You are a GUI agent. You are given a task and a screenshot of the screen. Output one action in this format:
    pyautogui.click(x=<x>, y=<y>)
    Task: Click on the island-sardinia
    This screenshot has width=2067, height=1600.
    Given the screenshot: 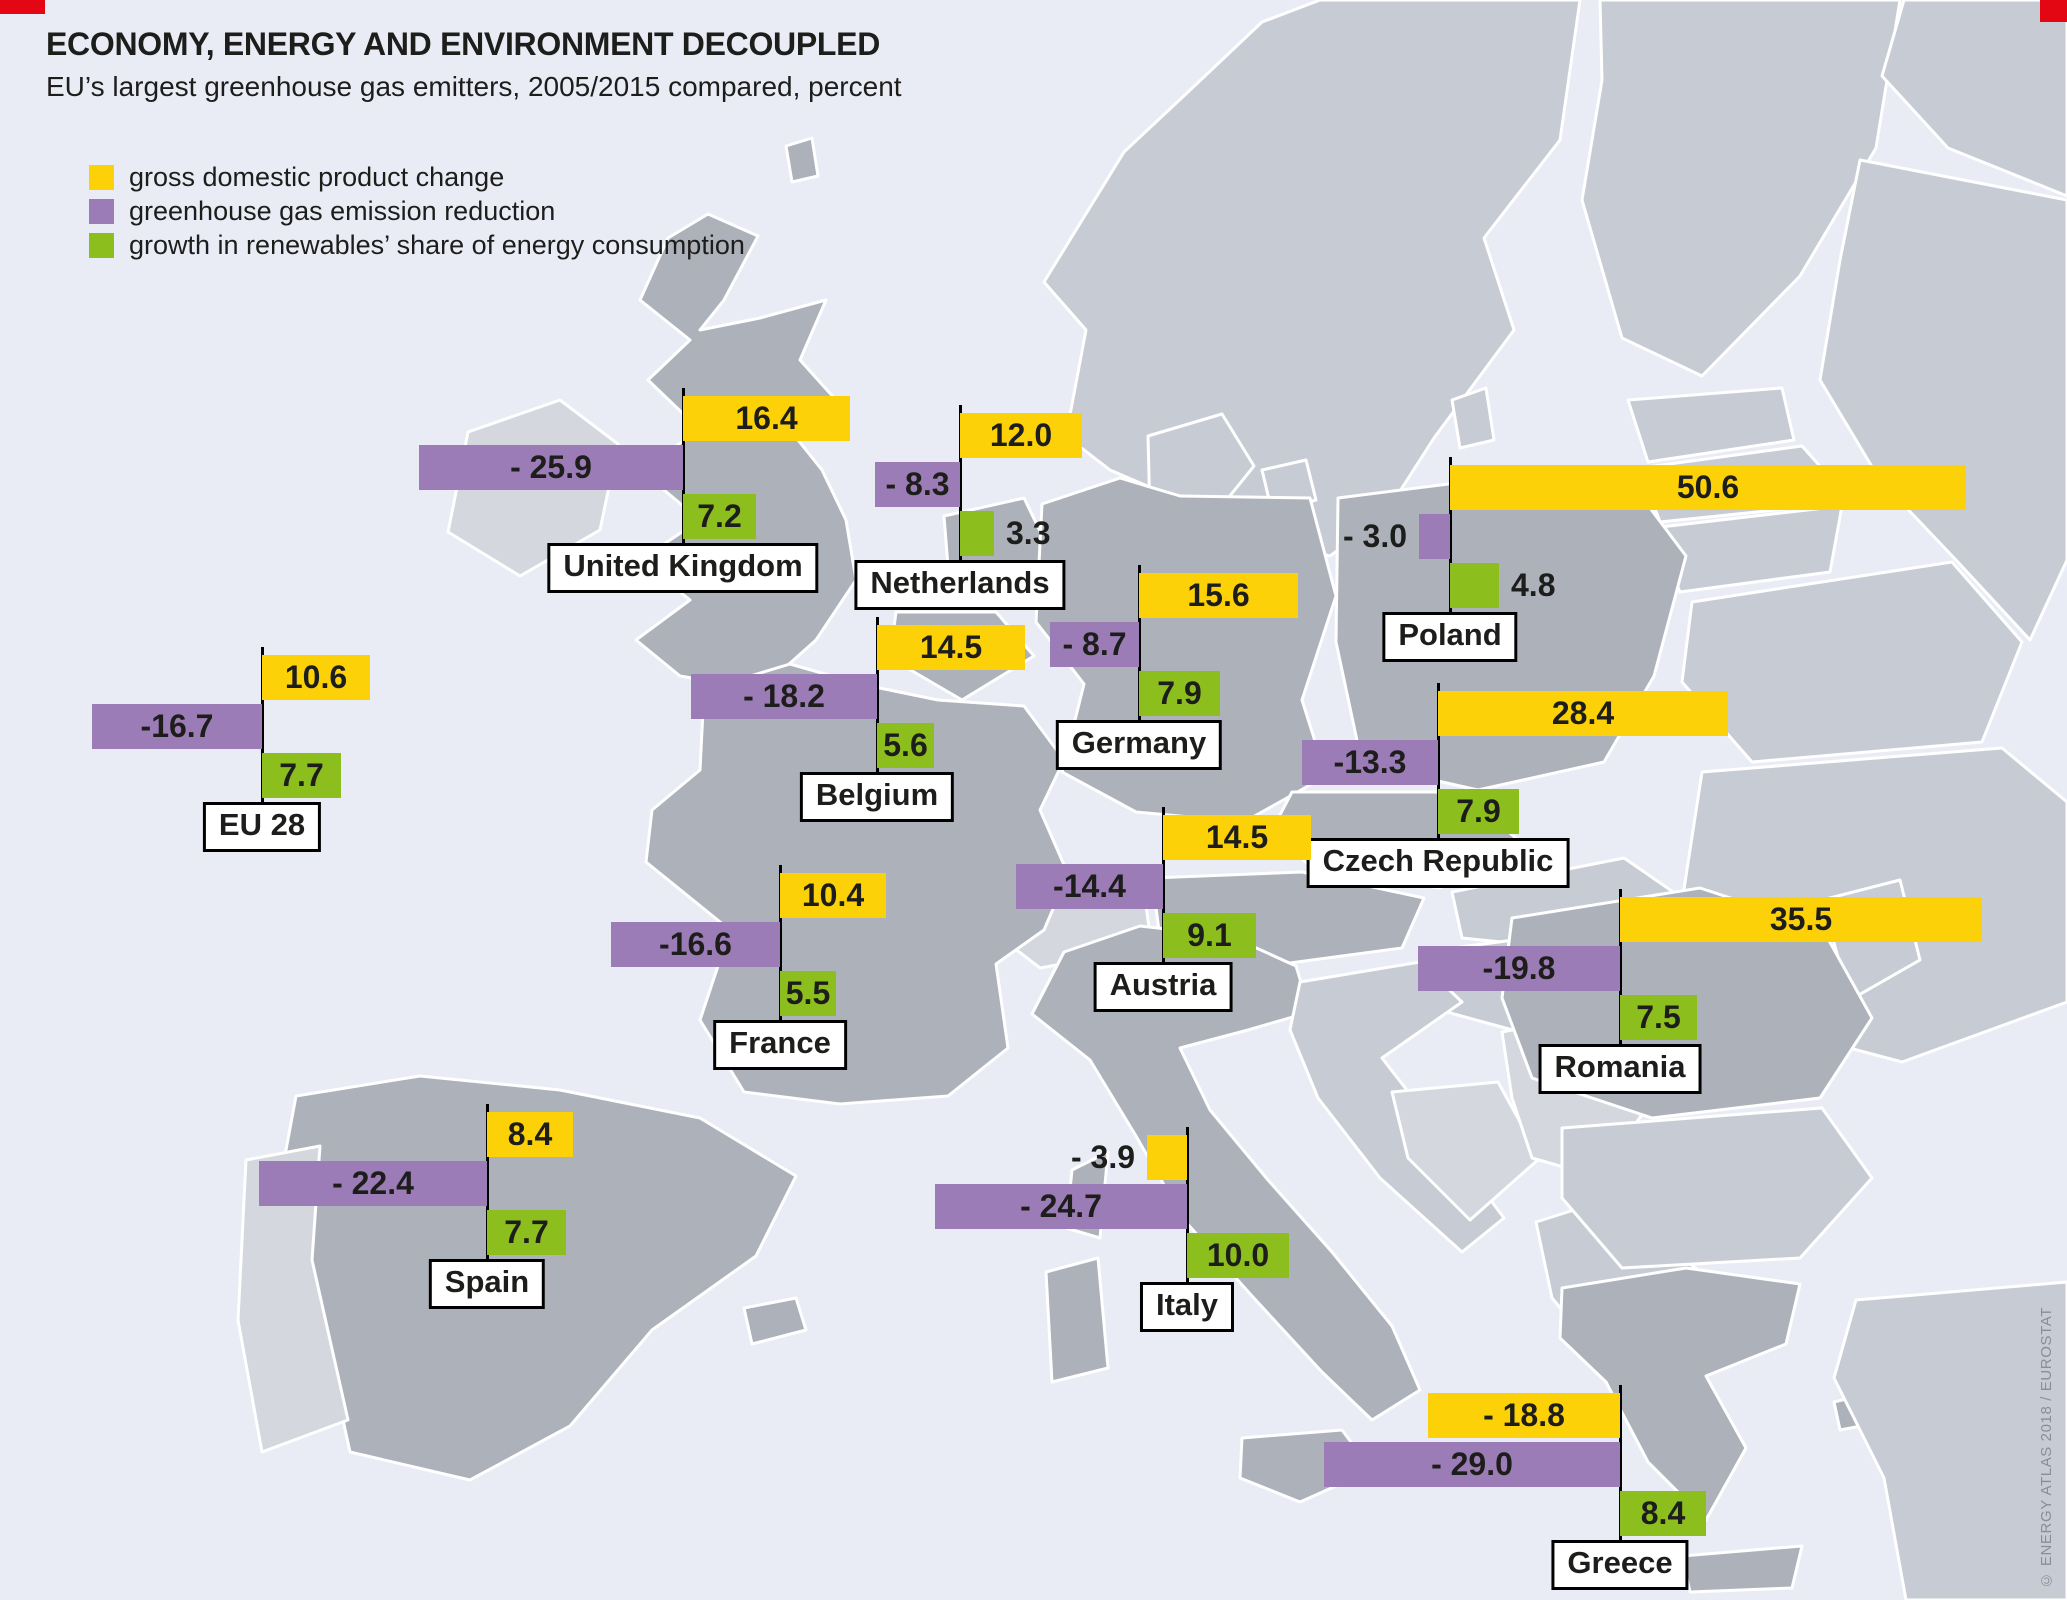 What is the action you would take?
    pyautogui.click(x=1077, y=1320)
    